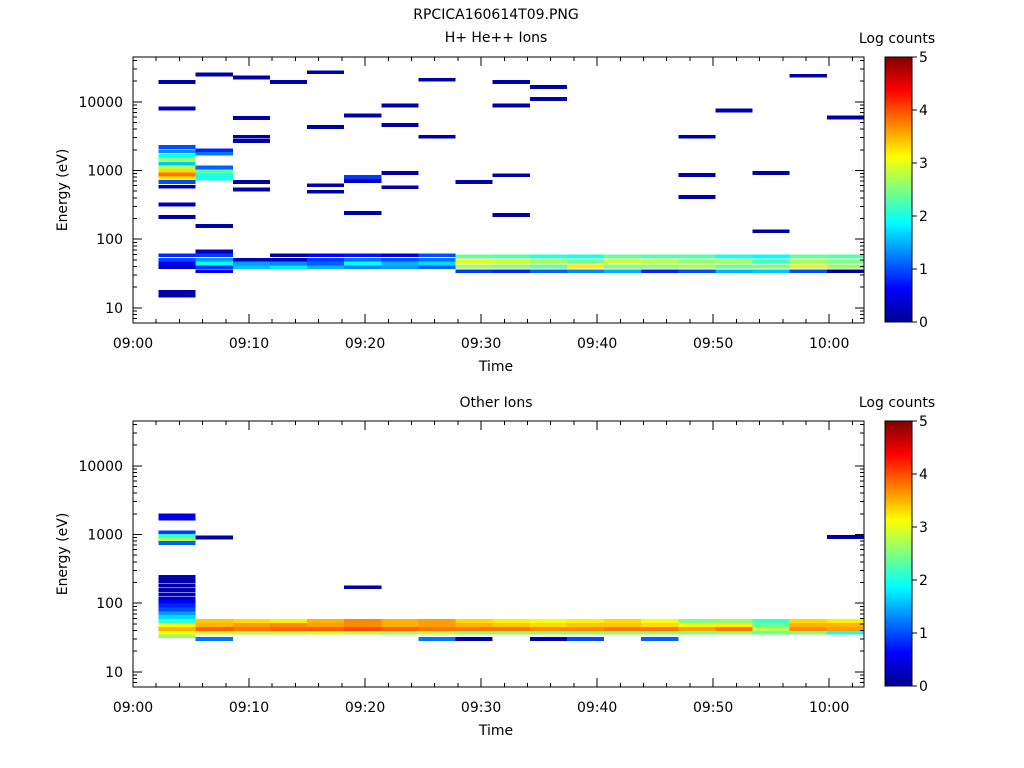  I want to click on y-tick-label: 10, so click(114, 309).